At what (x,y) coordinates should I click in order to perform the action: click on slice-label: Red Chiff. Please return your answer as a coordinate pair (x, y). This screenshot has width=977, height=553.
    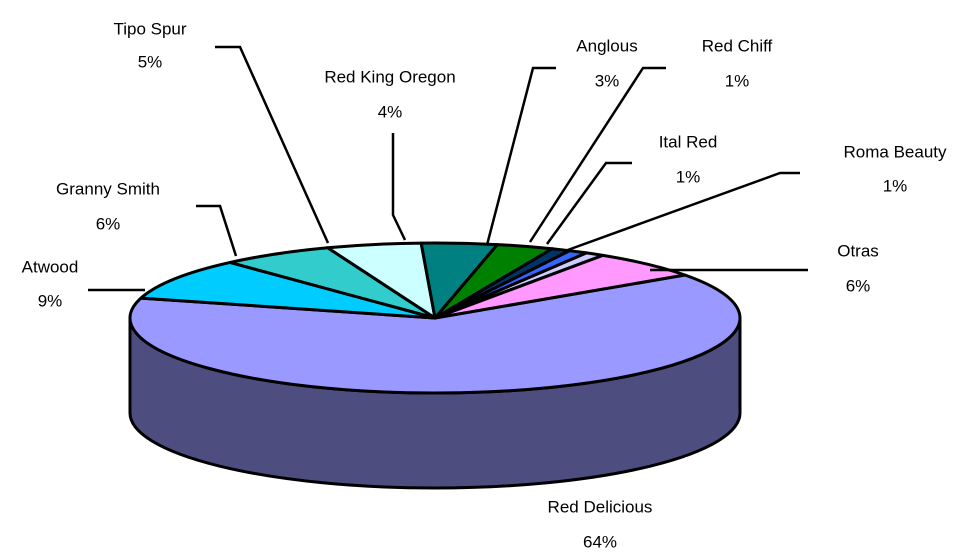
    Looking at the image, I should click on (737, 45).